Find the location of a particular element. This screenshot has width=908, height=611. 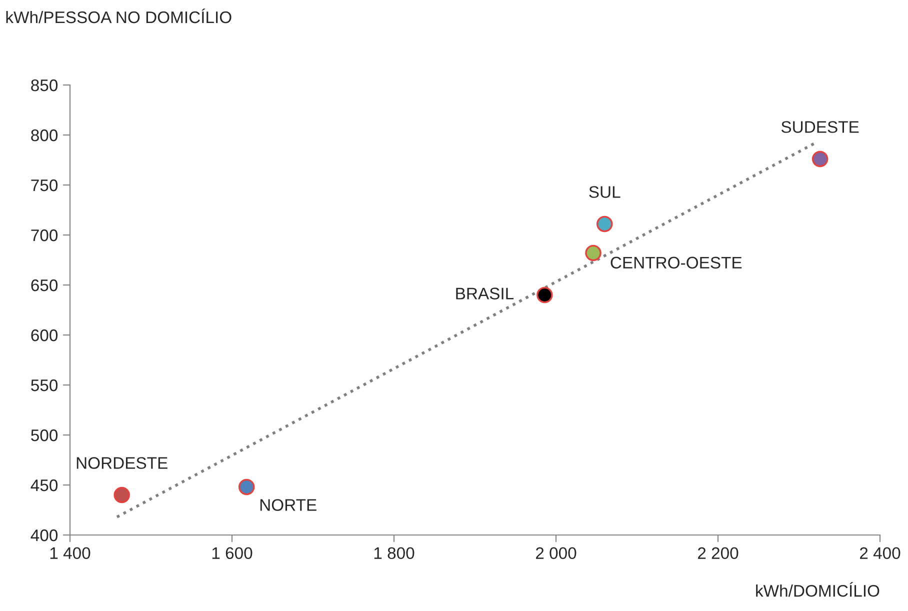

x-tick-label: 1 800 is located at coordinates (394, 553).